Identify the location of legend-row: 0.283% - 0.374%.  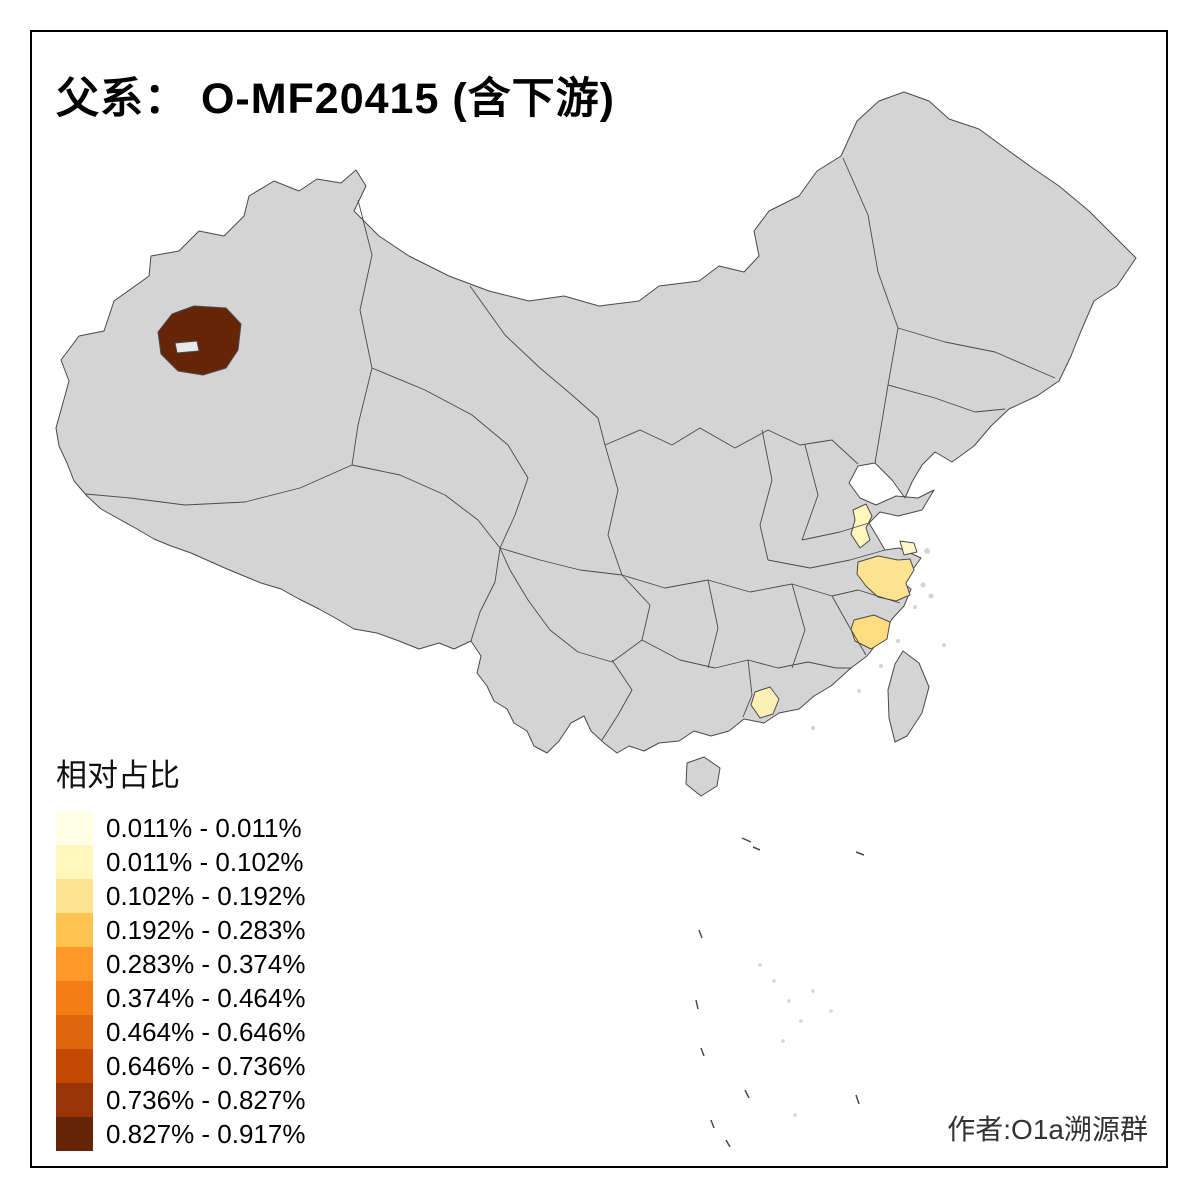
(180, 964).